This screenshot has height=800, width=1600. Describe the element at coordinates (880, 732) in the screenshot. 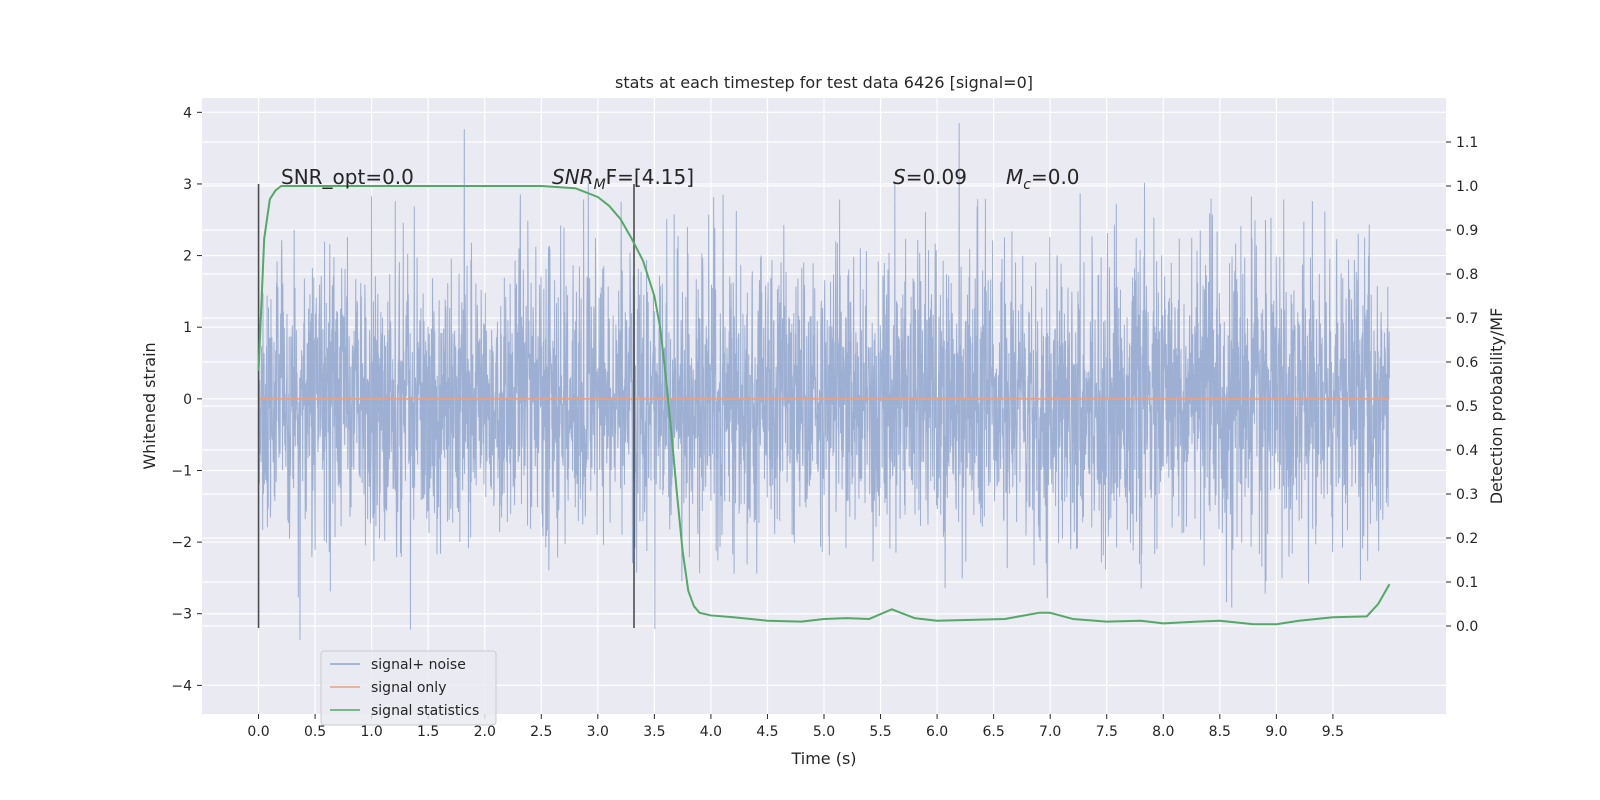

I see `x-tick-label-11: 5.5` at that location.